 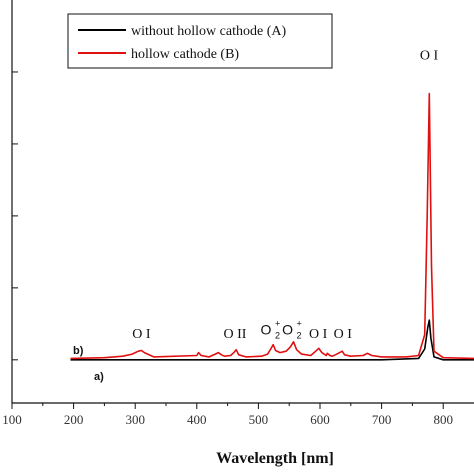 What do you see at coordinates (320, 419) in the screenshot?
I see `x-tick-label: 600` at bounding box center [320, 419].